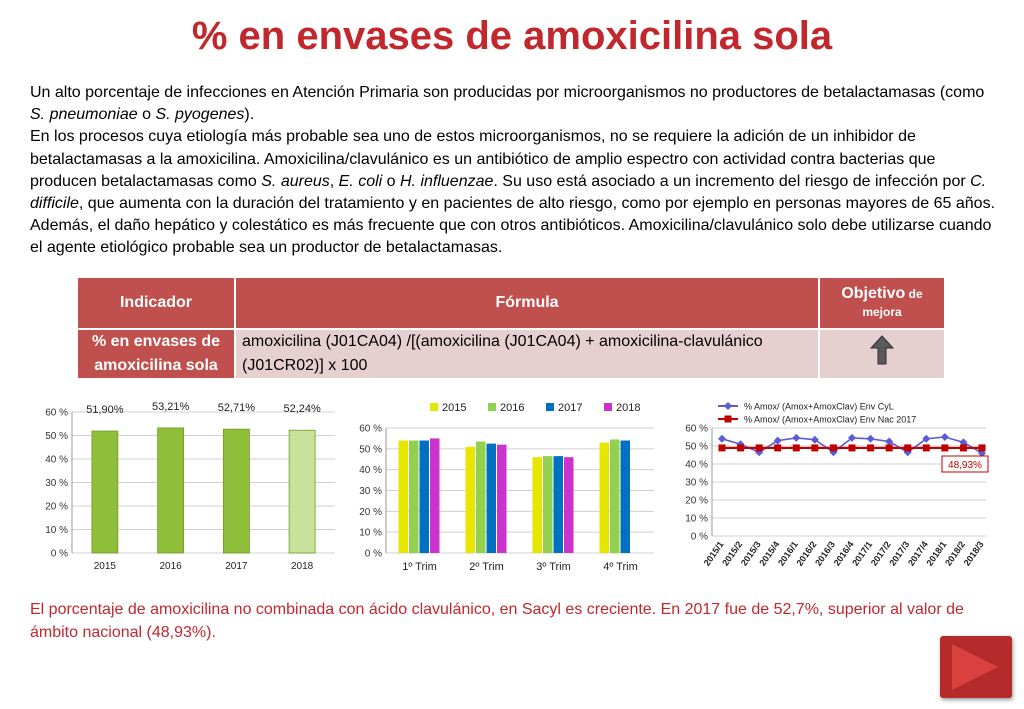 This screenshot has height=709, width=1024. Describe the element at coordinates (527, 303) in the screenshot. I see `header-formula: Fórmula` at that location.